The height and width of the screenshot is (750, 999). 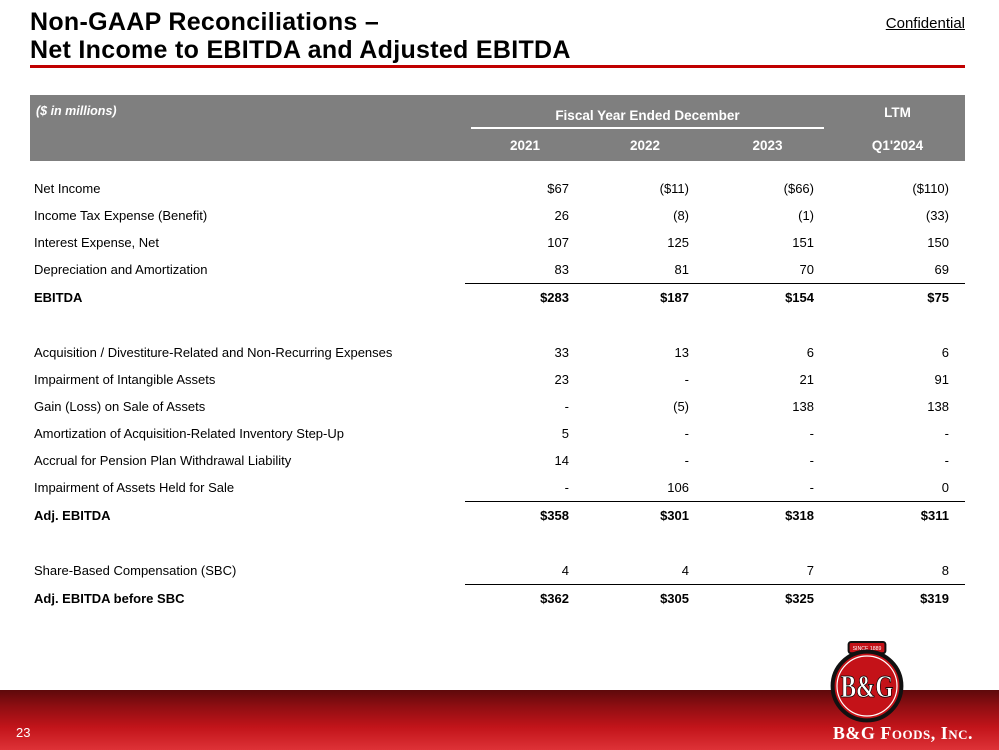 What do you see at coordinates (247, 571) in the screenshot?
I see `row-label: Share-Based Compensation (SBC)` at bounding box center [247, 571].